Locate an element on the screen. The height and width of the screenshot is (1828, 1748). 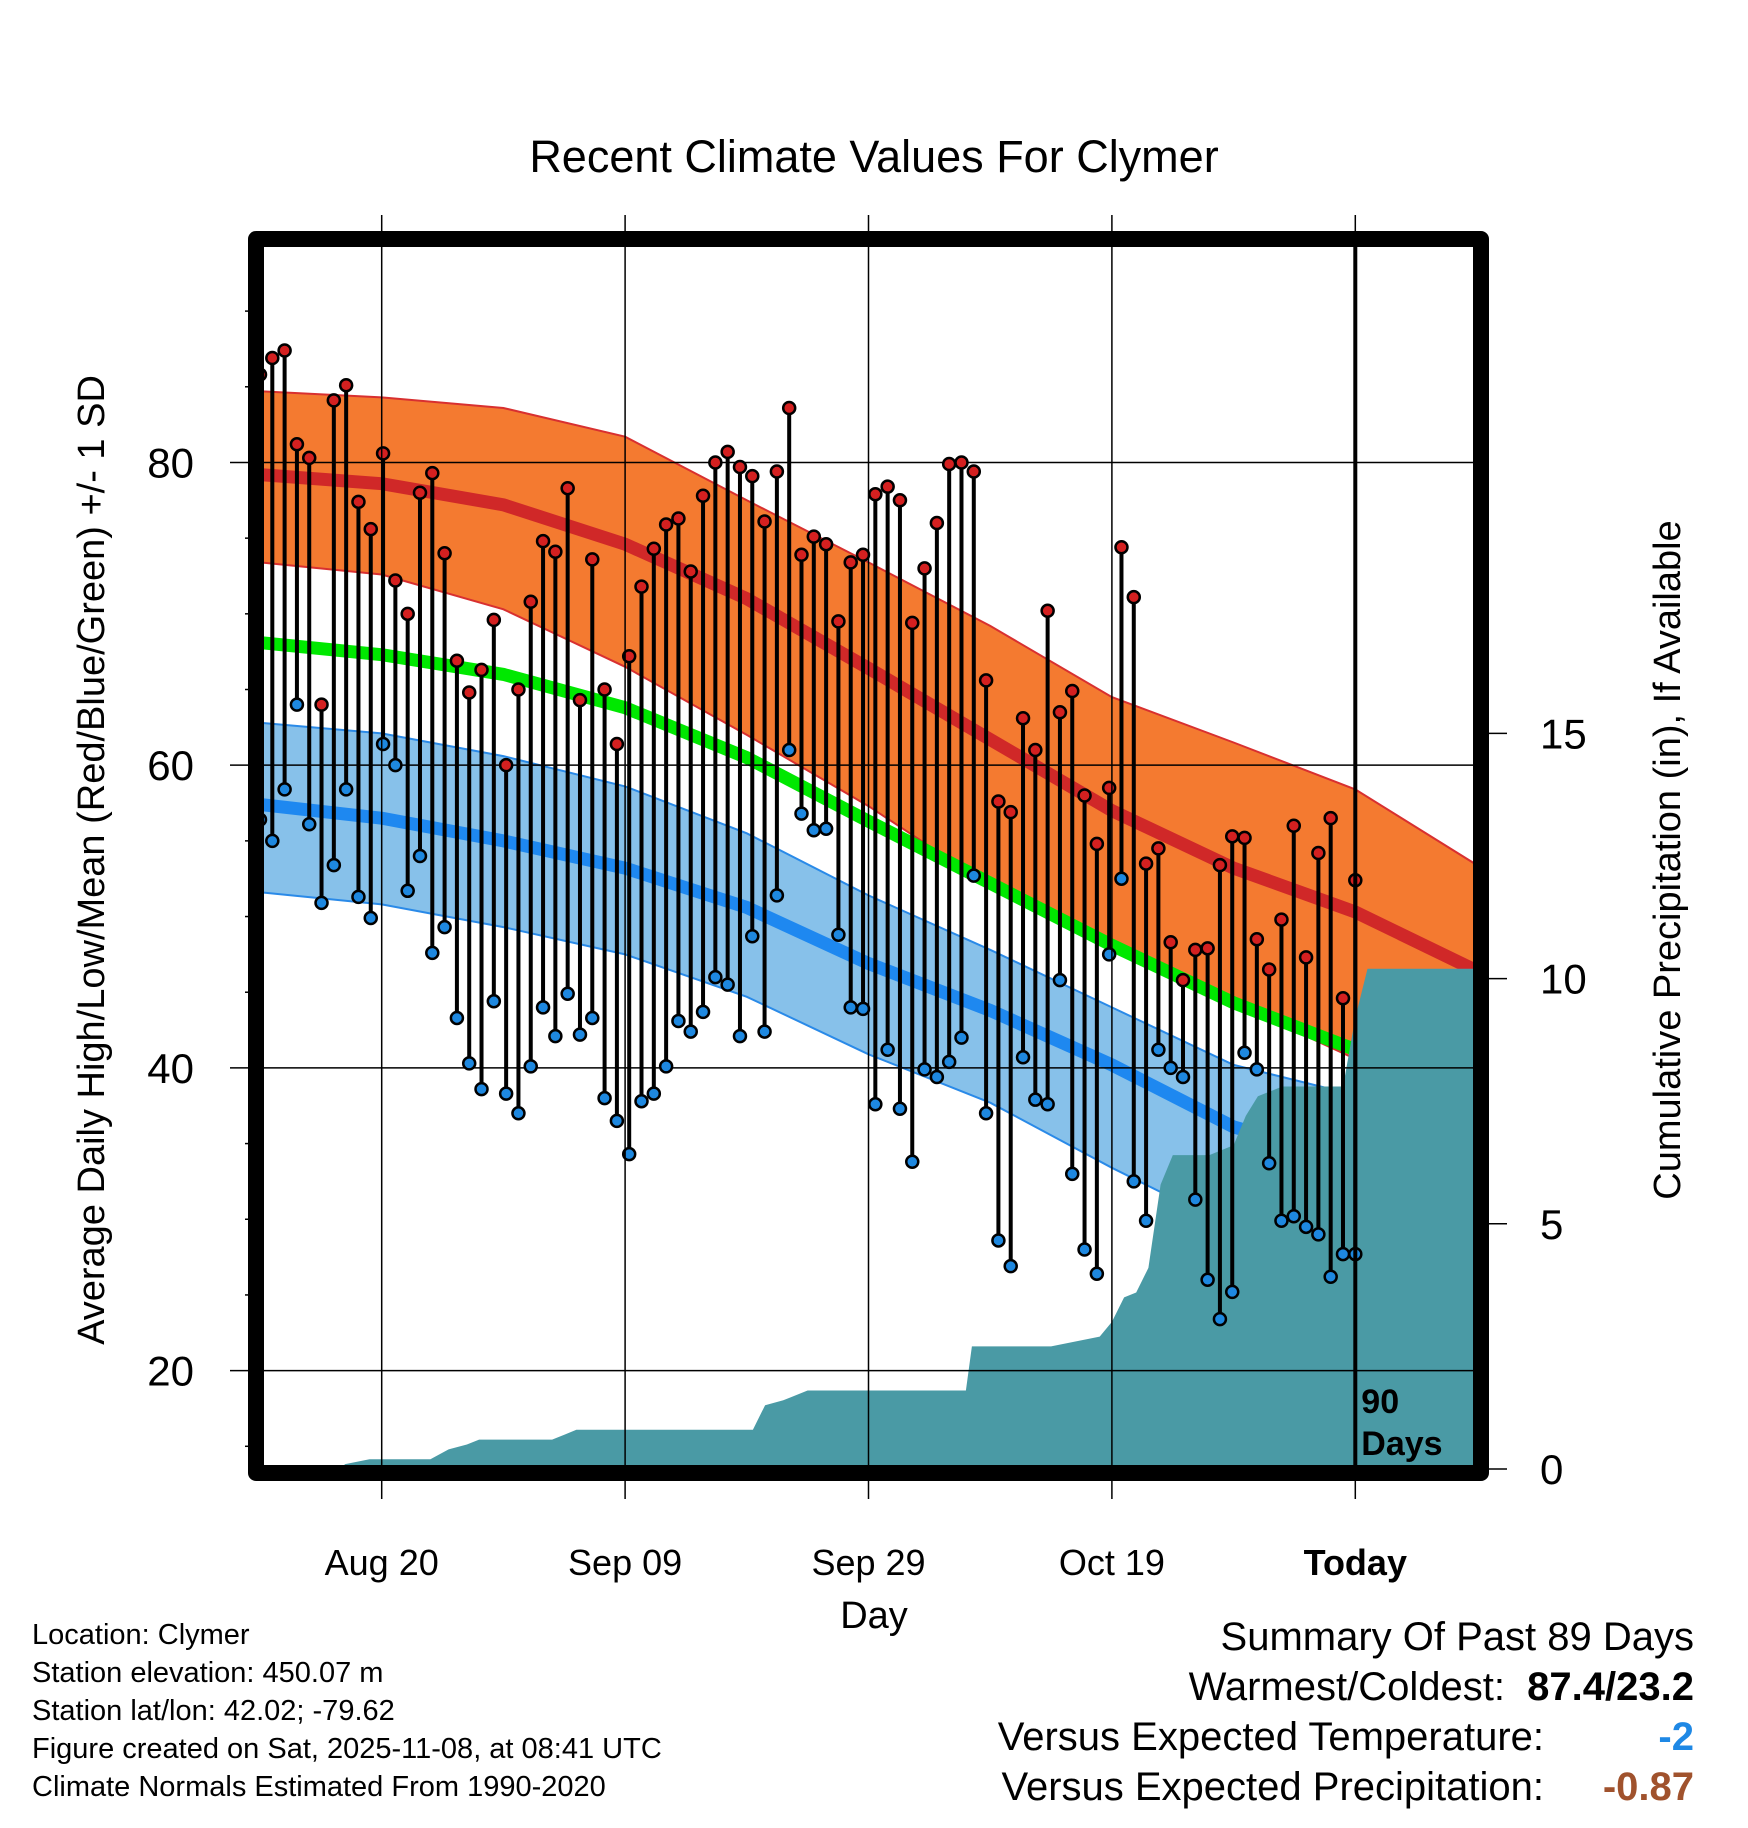
summary-title: Summary Of Past 89 Days is located at coordinates (1457, 1637).